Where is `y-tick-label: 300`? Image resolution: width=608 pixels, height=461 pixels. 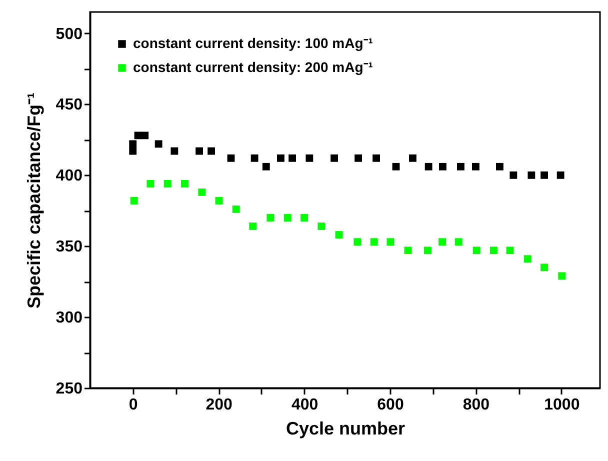 y-tick-label: 300 is located at coordinates (69, 318).